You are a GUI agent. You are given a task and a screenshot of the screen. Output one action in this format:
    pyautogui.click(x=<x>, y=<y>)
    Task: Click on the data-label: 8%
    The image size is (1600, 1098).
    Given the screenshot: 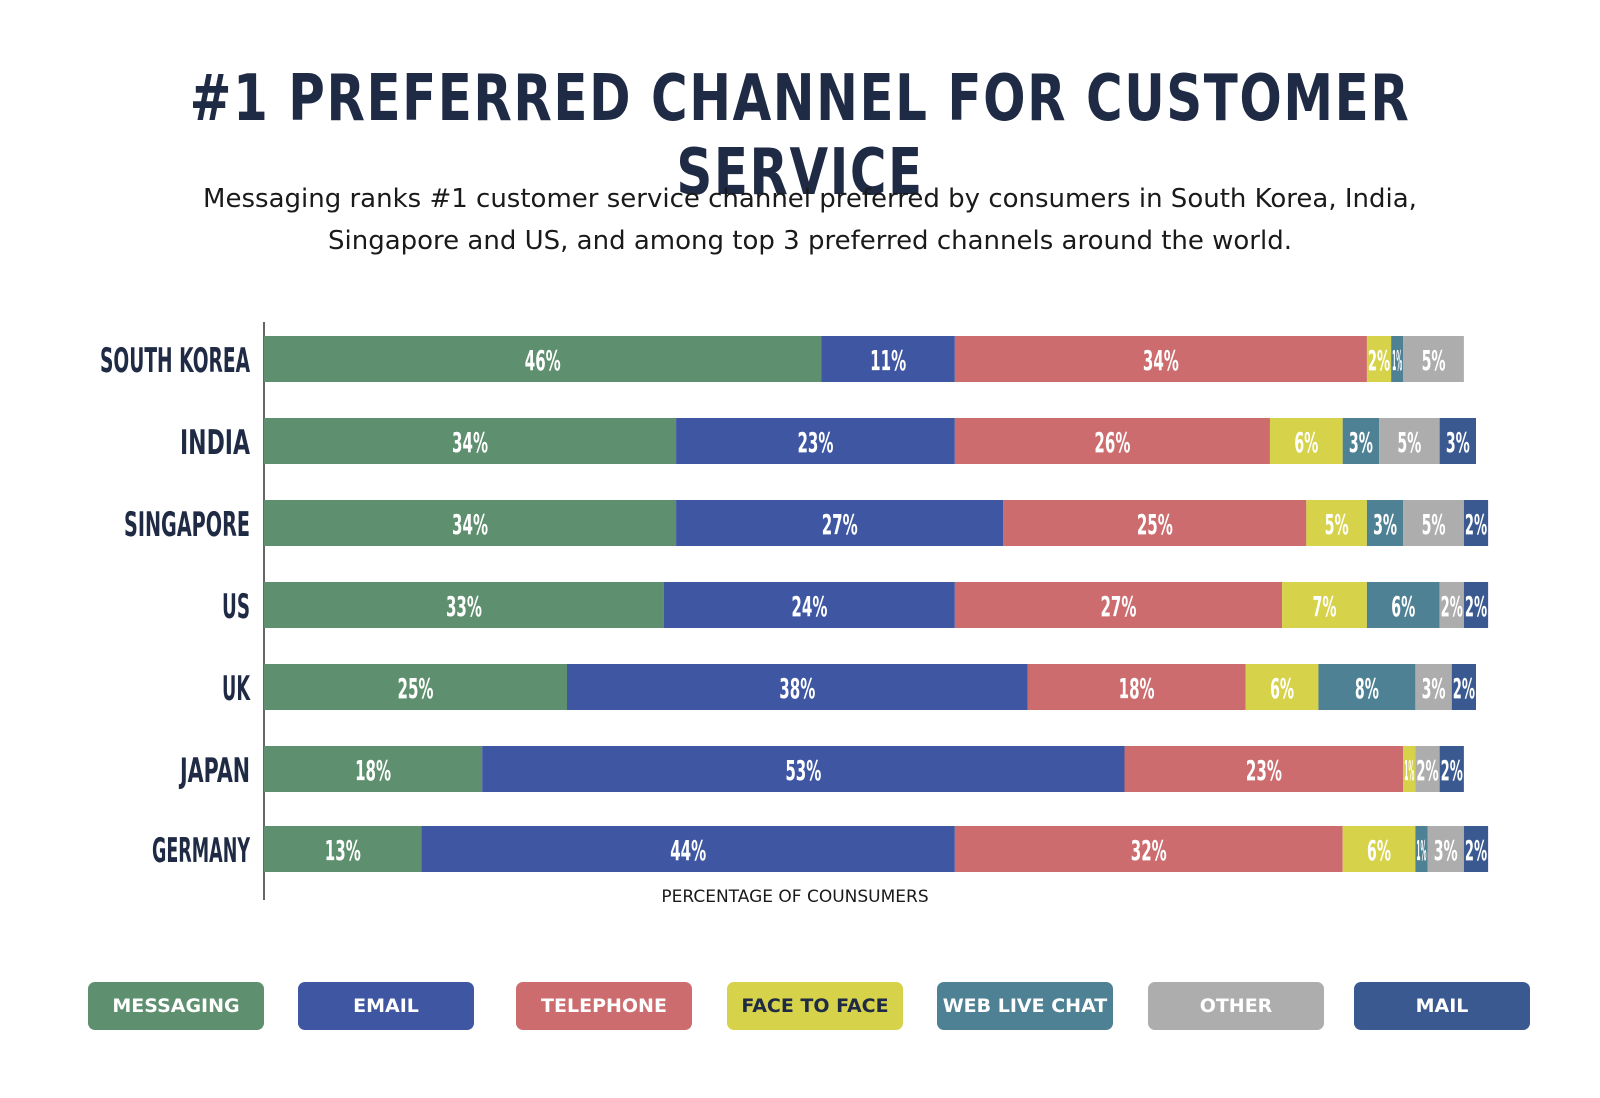 What is the action you would take?
    pyautogui.click(x=1367, y=688)
    